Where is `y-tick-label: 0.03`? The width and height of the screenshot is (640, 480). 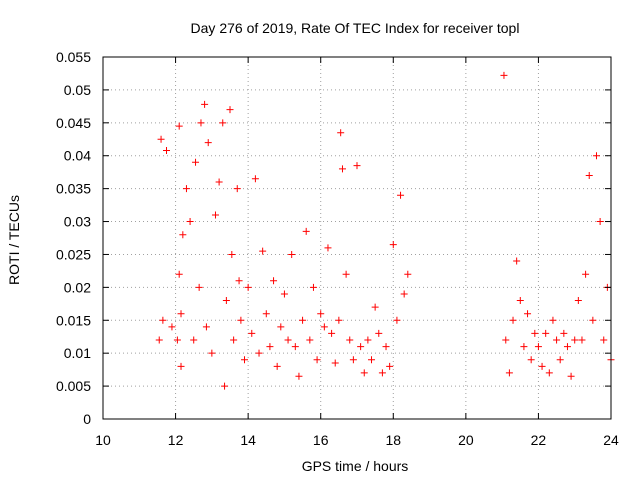 y-tick-label: 0.03 is located at coordinates (77, 222).